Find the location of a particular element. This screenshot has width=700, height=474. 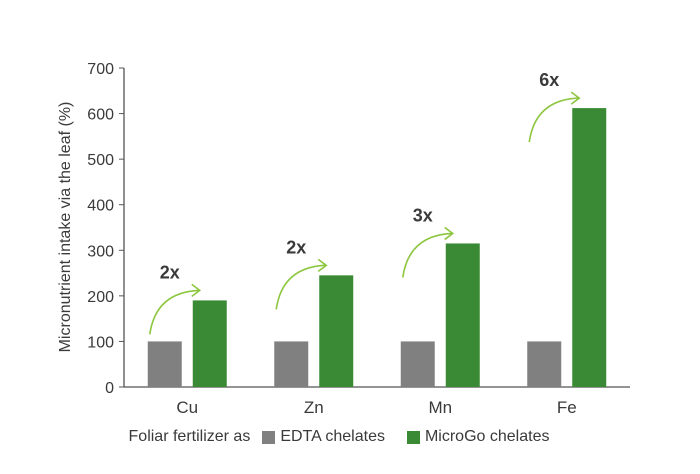

multiplier-label-cu: 2x is located at coordinates (170, 272).